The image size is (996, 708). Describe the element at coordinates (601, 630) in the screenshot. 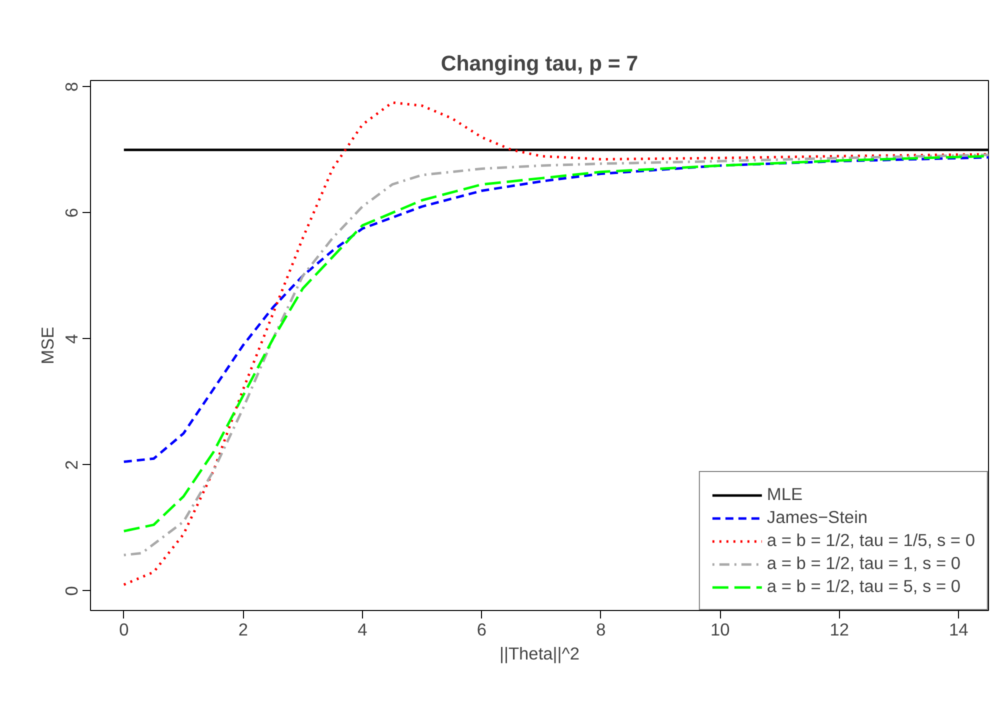

I see `x-tick-label: 8` at that location.